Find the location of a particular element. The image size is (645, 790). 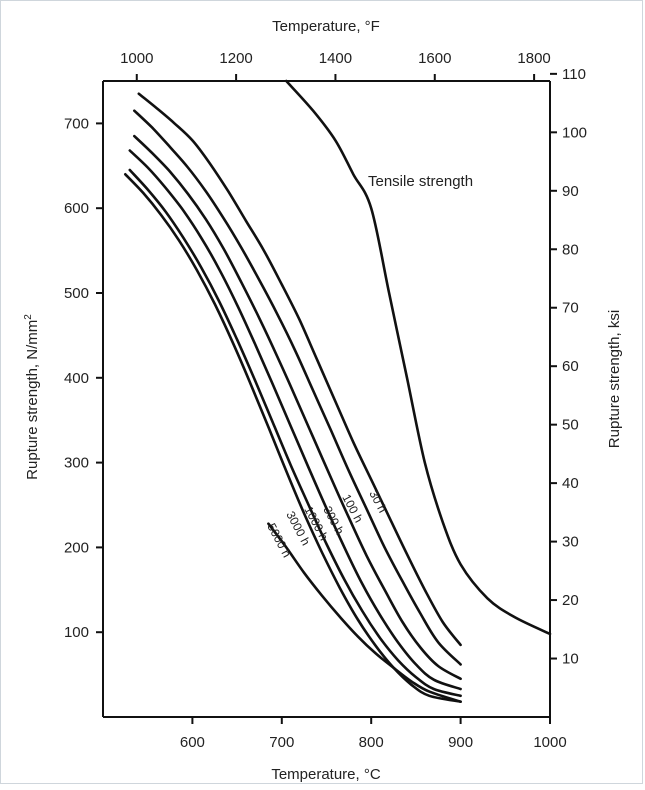

y-tick-label-400: 400 is located at coordinates (76, 378).